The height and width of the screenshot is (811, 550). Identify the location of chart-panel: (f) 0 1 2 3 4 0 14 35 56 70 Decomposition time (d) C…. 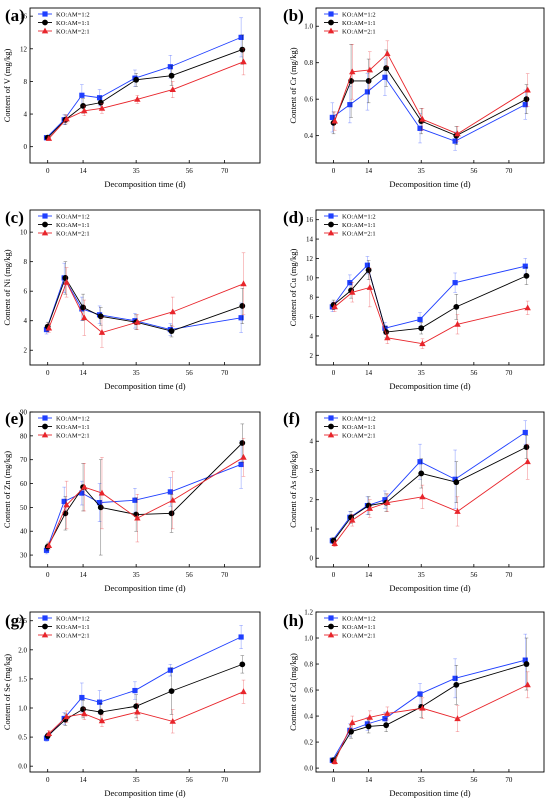
(414, 501).